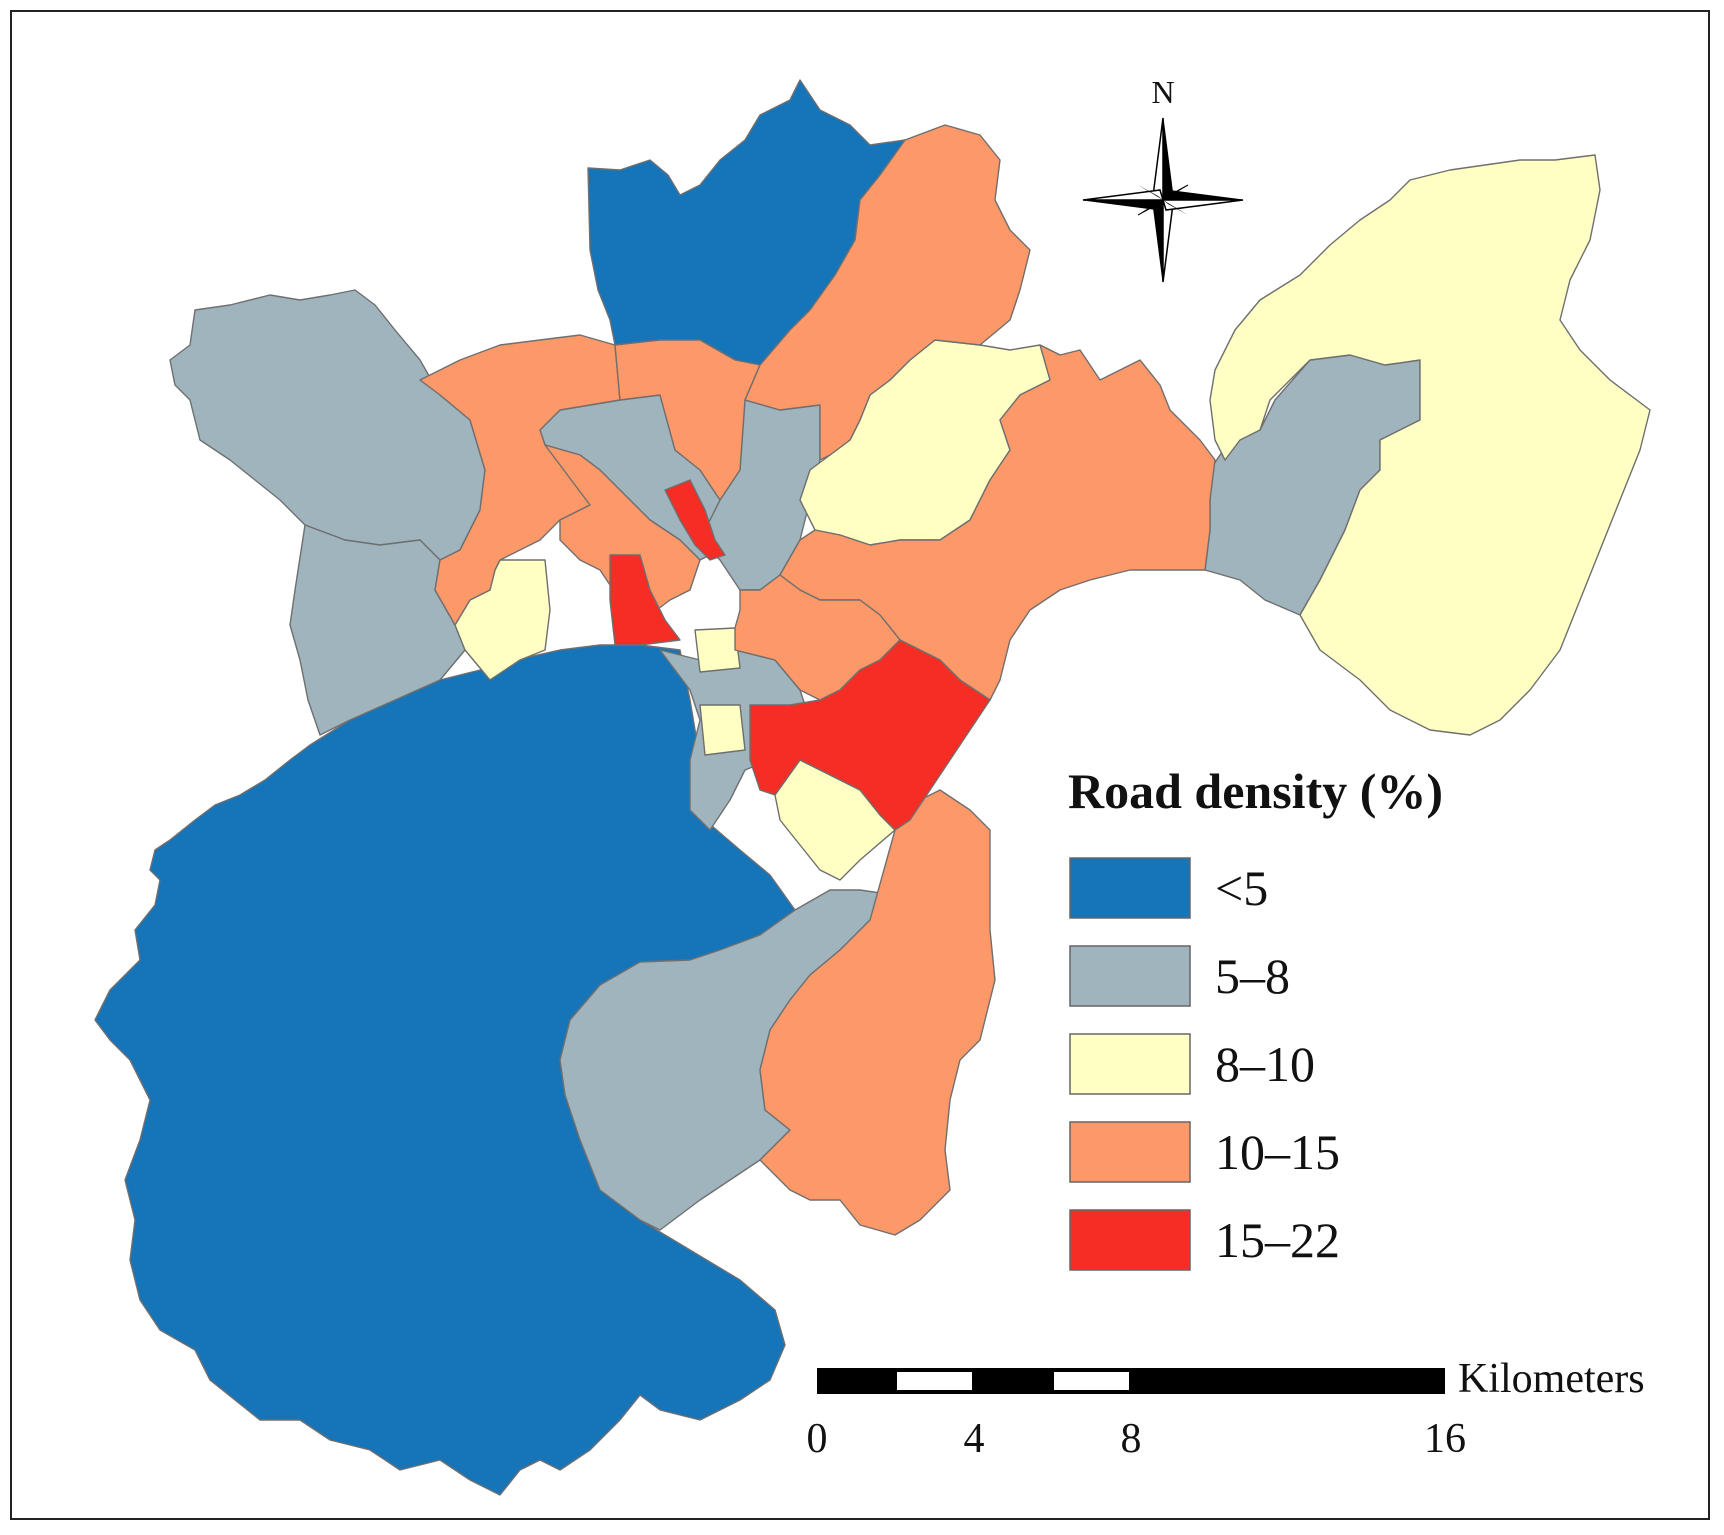 This screenshot has width=1724, height=1535. What do you see at coordinates (1255, 1017) in the screenshot?
I see `legend: Road density (%) <5 5–8 8–10 10–15 15–22` at bounding box center [1255, 1017].